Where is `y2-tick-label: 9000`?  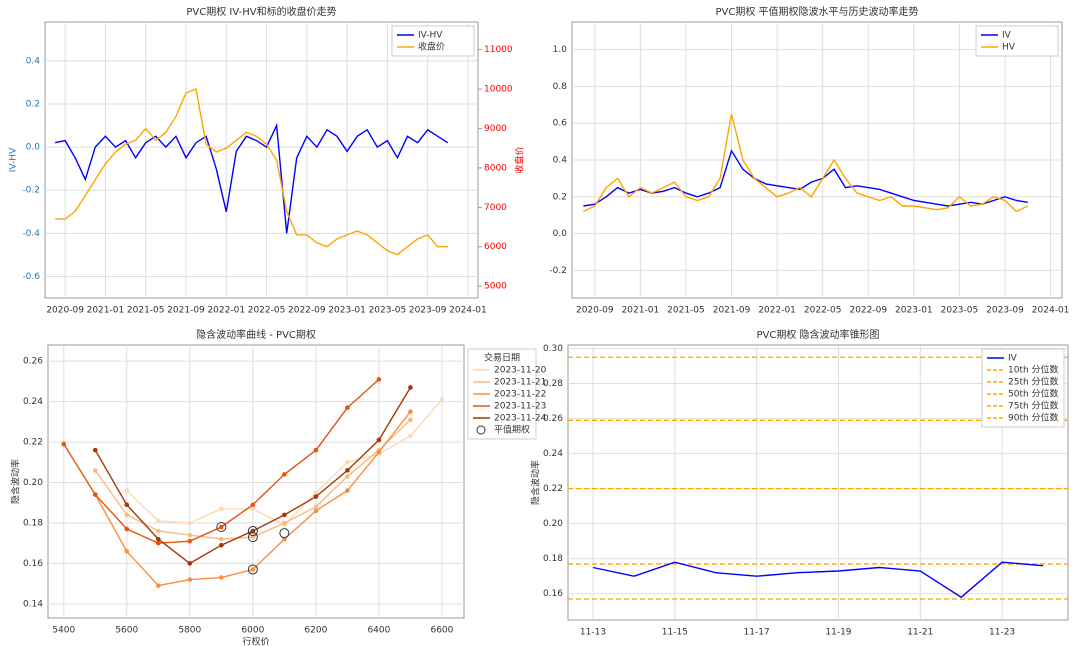 y2-tick-label: 9000 is located at coordinates (495, 129).